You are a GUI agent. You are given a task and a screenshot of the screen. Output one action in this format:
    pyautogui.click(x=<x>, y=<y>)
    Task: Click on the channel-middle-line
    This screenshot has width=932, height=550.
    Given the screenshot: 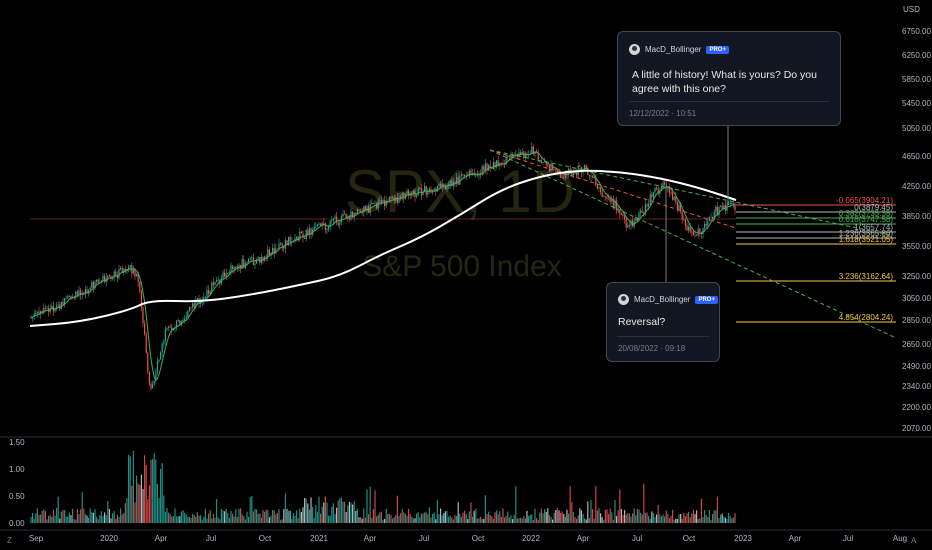 What is the action you would take?
    pyautogui.click(x=613, y=189)
    